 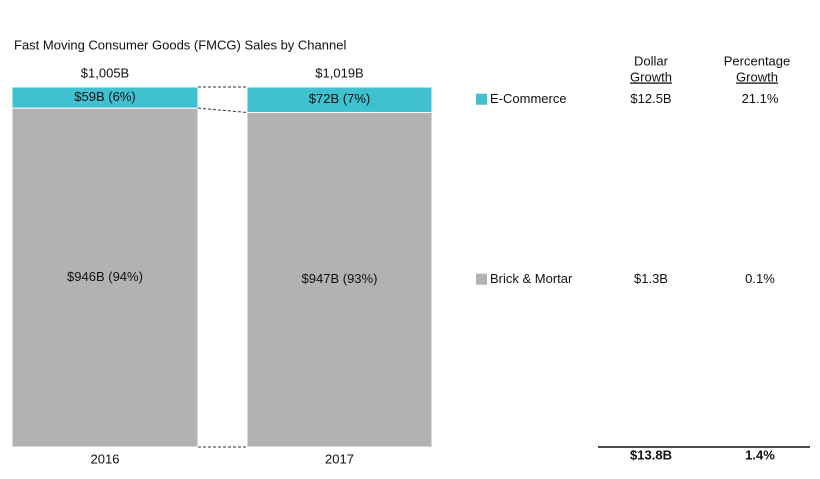 I want to click on growth-value: $1.3B, so click(x=651, y=278).